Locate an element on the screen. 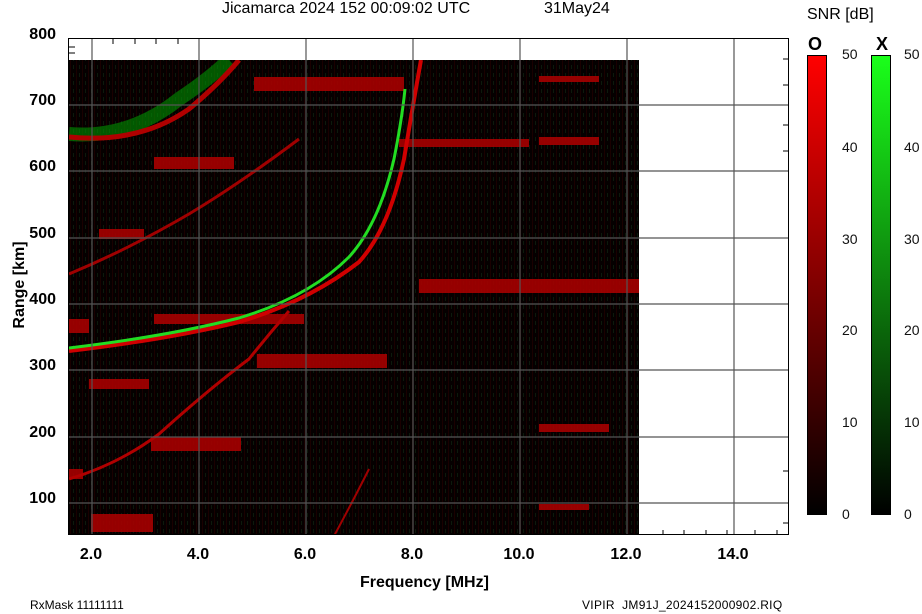  x-tick-10: 10.0 is located at coordinates (519, 554).